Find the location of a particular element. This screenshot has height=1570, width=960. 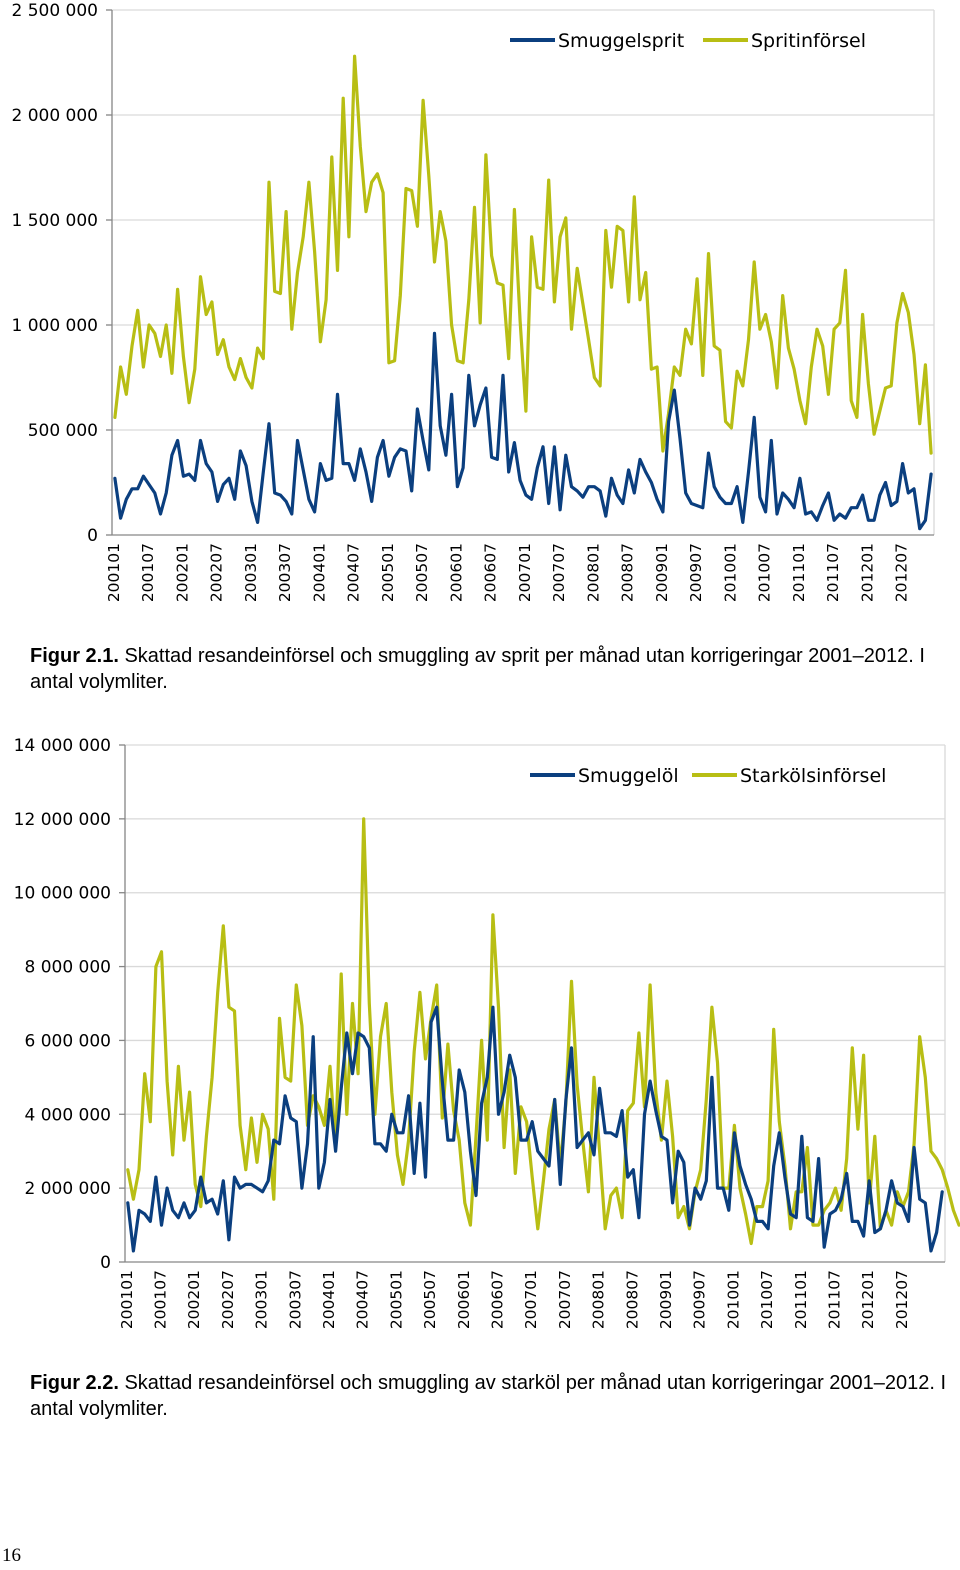

beer-y-tick-label: 10 000 000 is located at coordinates (62, 894).